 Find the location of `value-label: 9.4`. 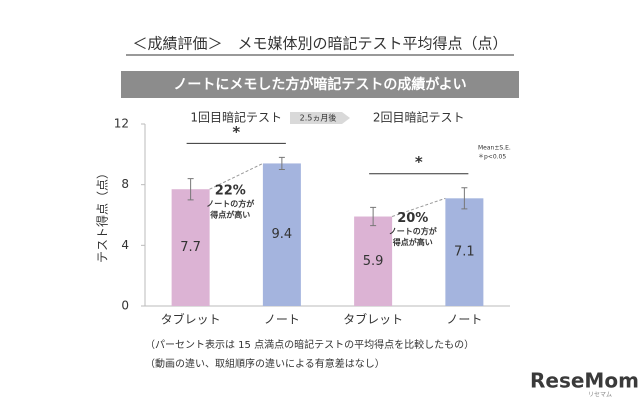

value-label: 9.4 is located at coordinates (282, 234).